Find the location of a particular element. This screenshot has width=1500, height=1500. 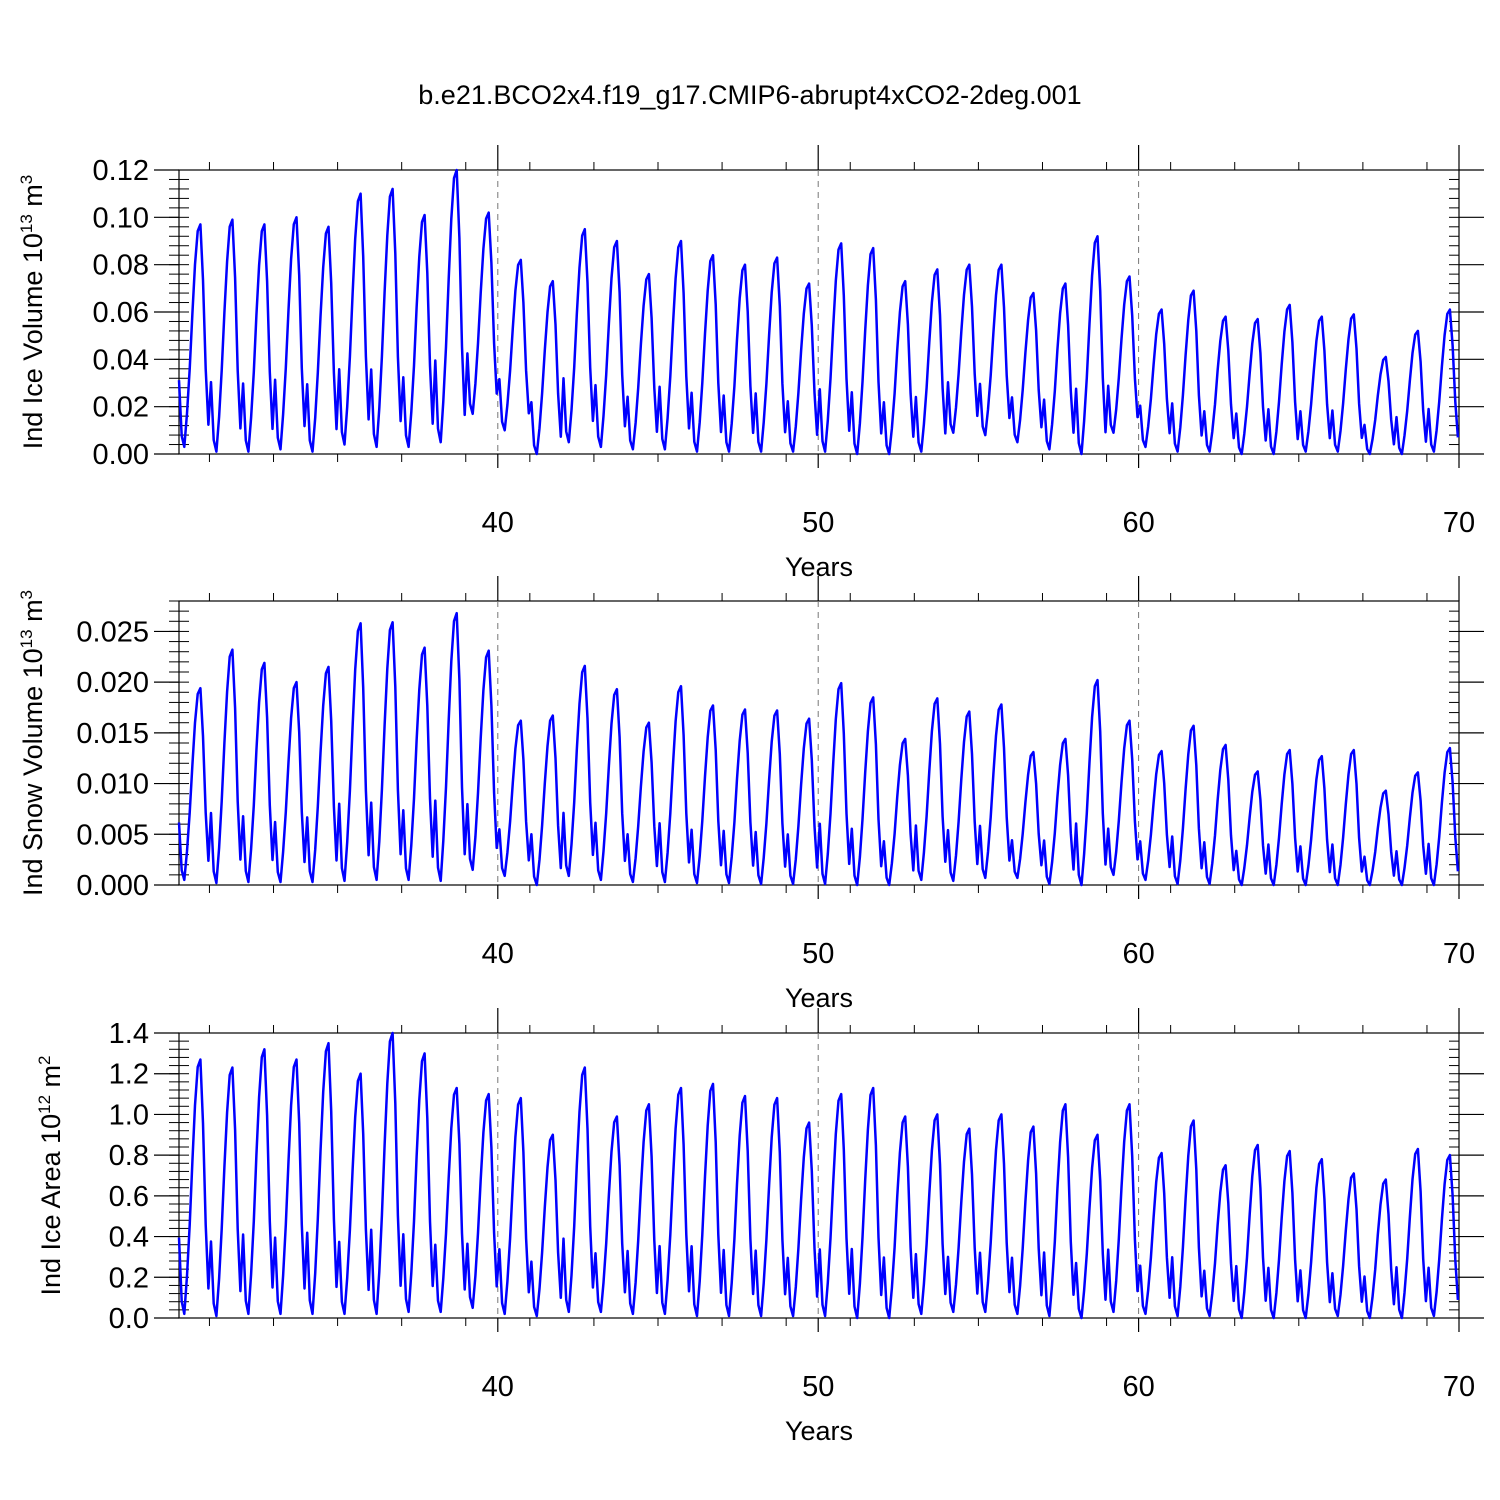

snow-volume-x-tick-label: 70 is located at coordinates (1459, 954).